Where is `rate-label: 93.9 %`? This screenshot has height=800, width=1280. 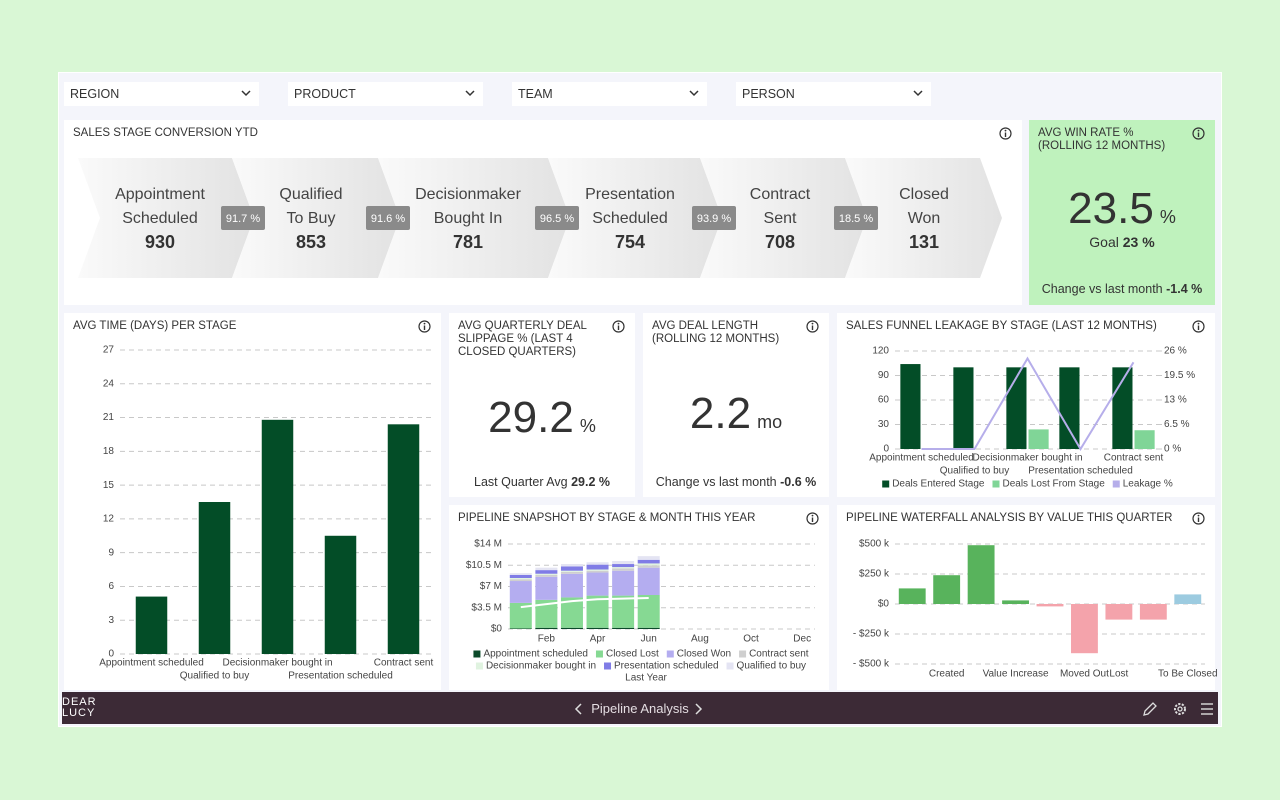 rate-label: 93.9 % is located at coordinates (714, 219).